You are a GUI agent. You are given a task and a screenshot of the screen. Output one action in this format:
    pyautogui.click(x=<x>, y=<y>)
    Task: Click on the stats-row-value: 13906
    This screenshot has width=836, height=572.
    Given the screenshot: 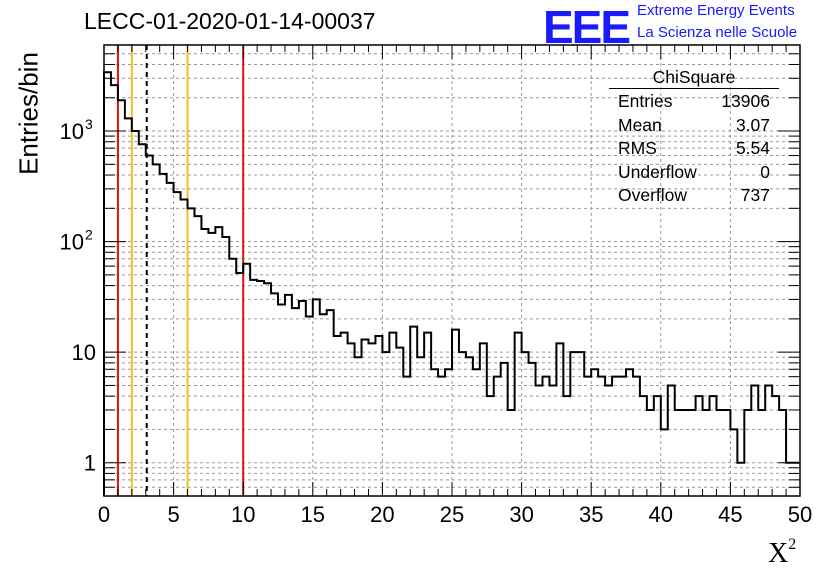 What is the action you would take?
    pyautogui.click(x=745, y=101)
    